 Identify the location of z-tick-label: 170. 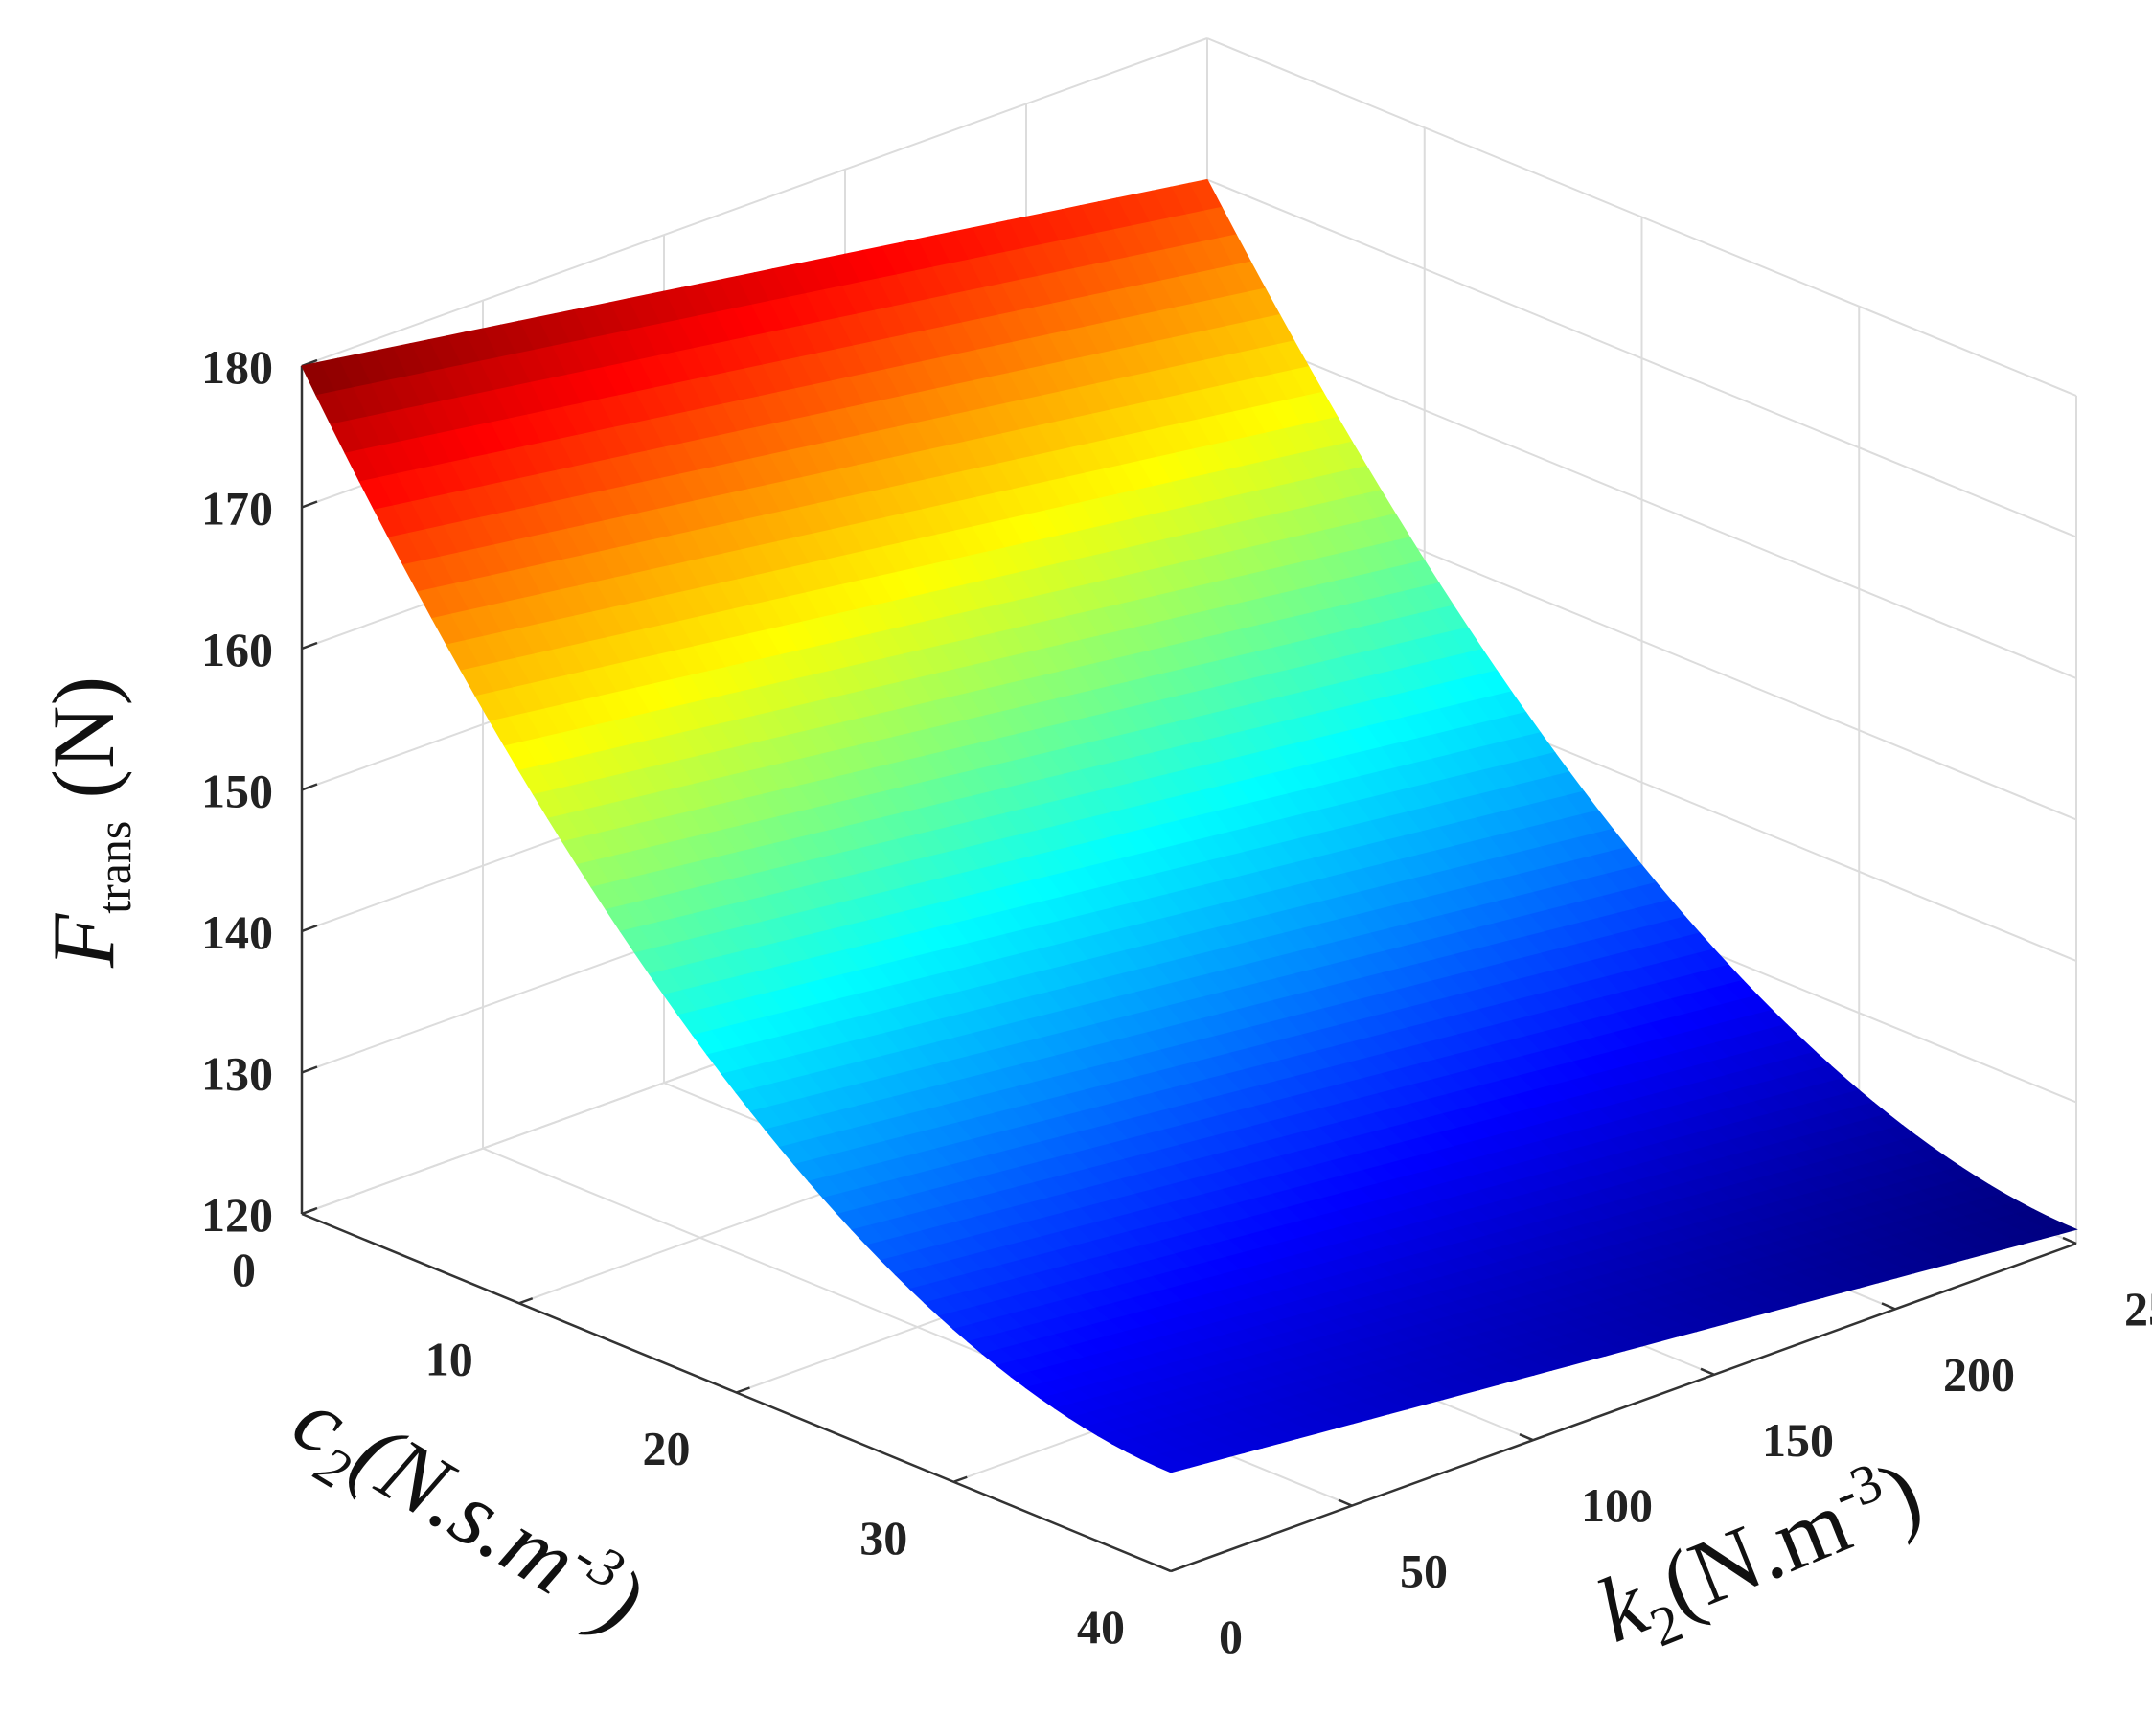
(237, 509).